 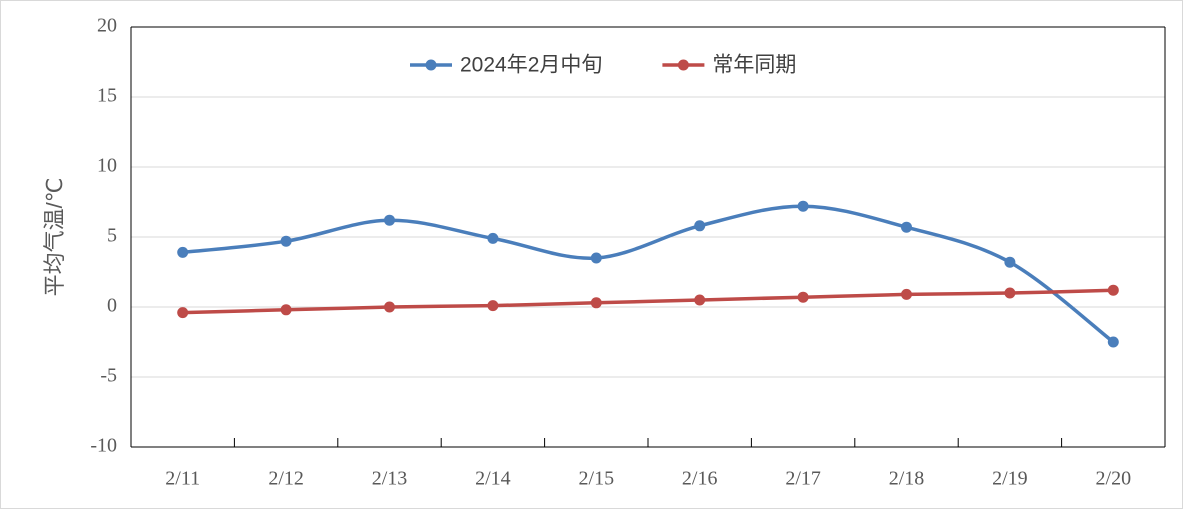 I want to click on y-tick-label: 20, so click(x=107, y=26).